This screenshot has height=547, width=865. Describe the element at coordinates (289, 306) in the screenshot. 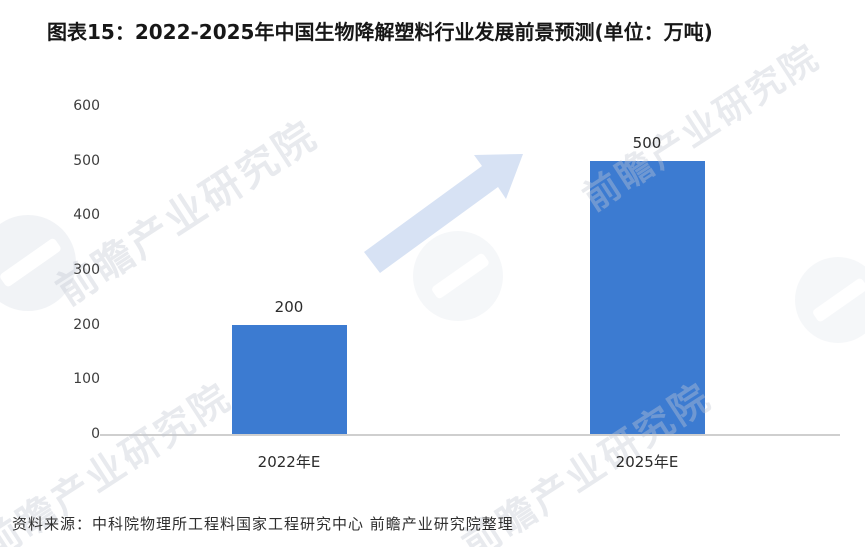

I see `bar-value-label: 200` at that location.